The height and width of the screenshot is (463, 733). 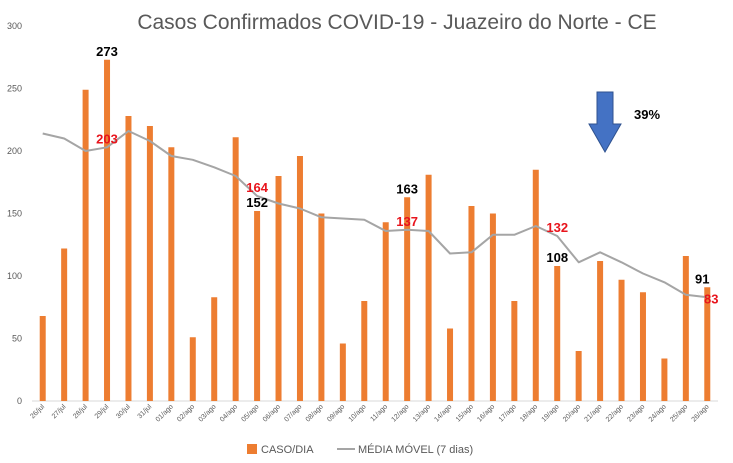 I want to click on data-label: 164, so click(x=257, y=187).